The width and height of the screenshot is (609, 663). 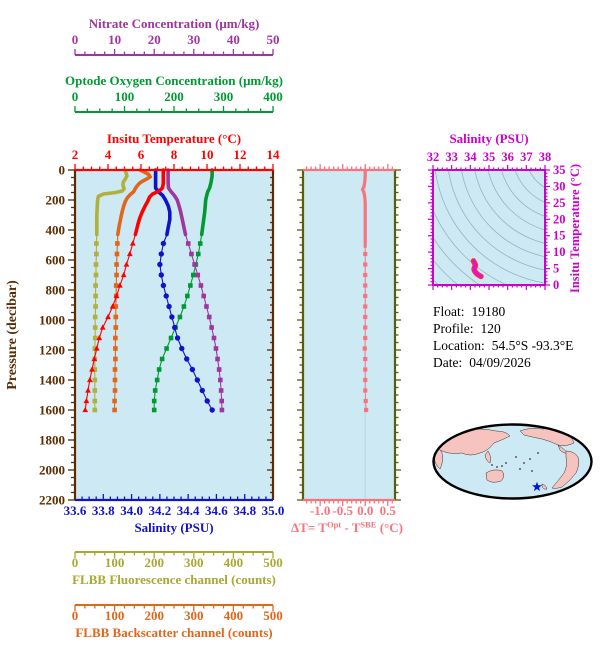 I want to click on oxygen-profile-bold, so click(x=206, y=202).